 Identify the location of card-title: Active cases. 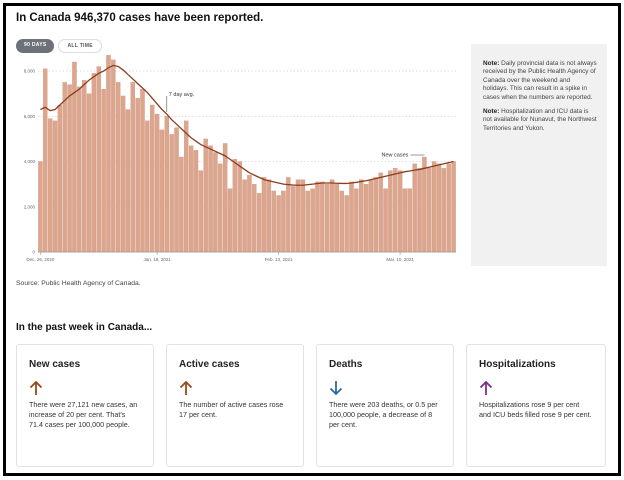
(209, 364).